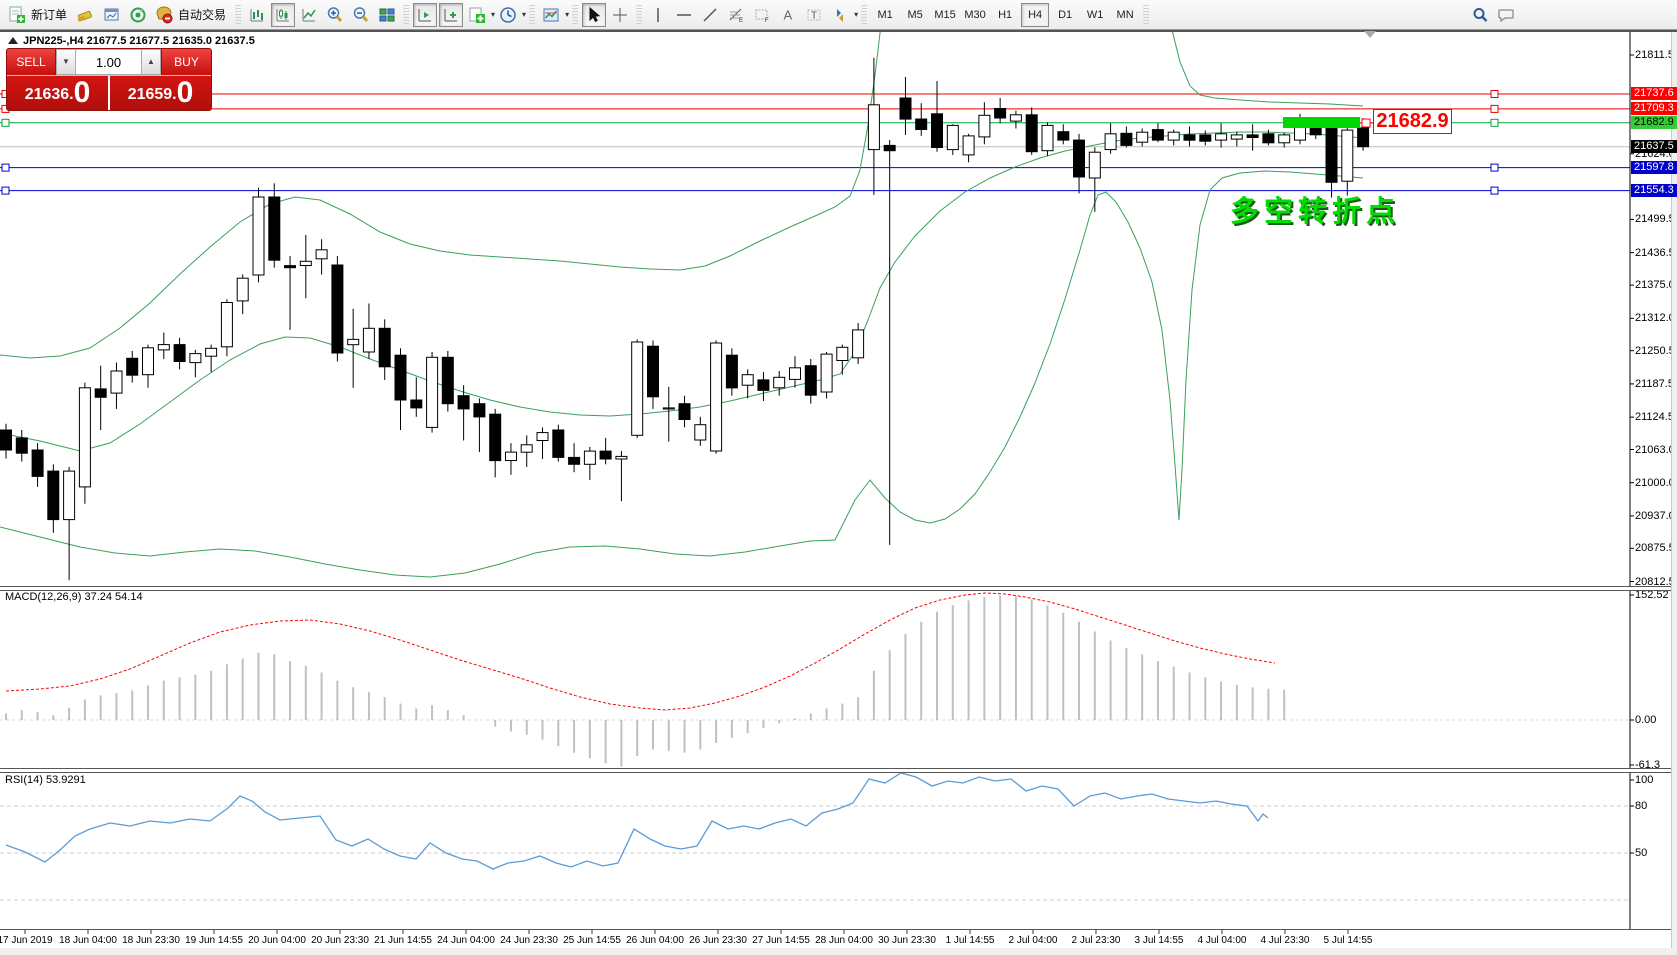 This screenshot has height=955, width=1677. What do you see at coordinates (508, 15) in the screenshot?
I see `period-icon` at bounding box center [508, 15].